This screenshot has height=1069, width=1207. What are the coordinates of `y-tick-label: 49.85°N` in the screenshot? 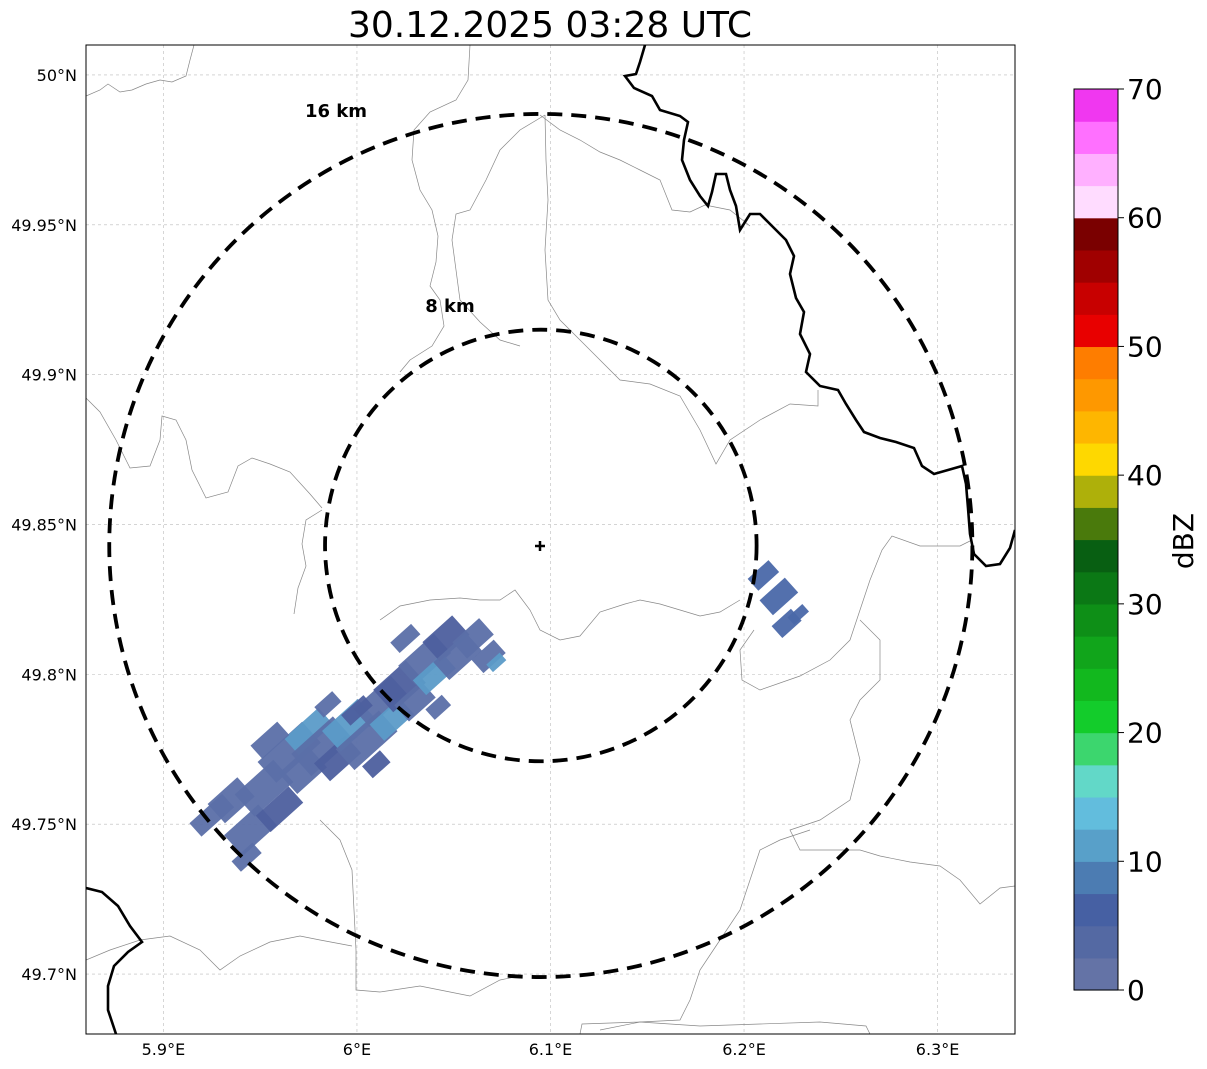 It's located at (44, 525).